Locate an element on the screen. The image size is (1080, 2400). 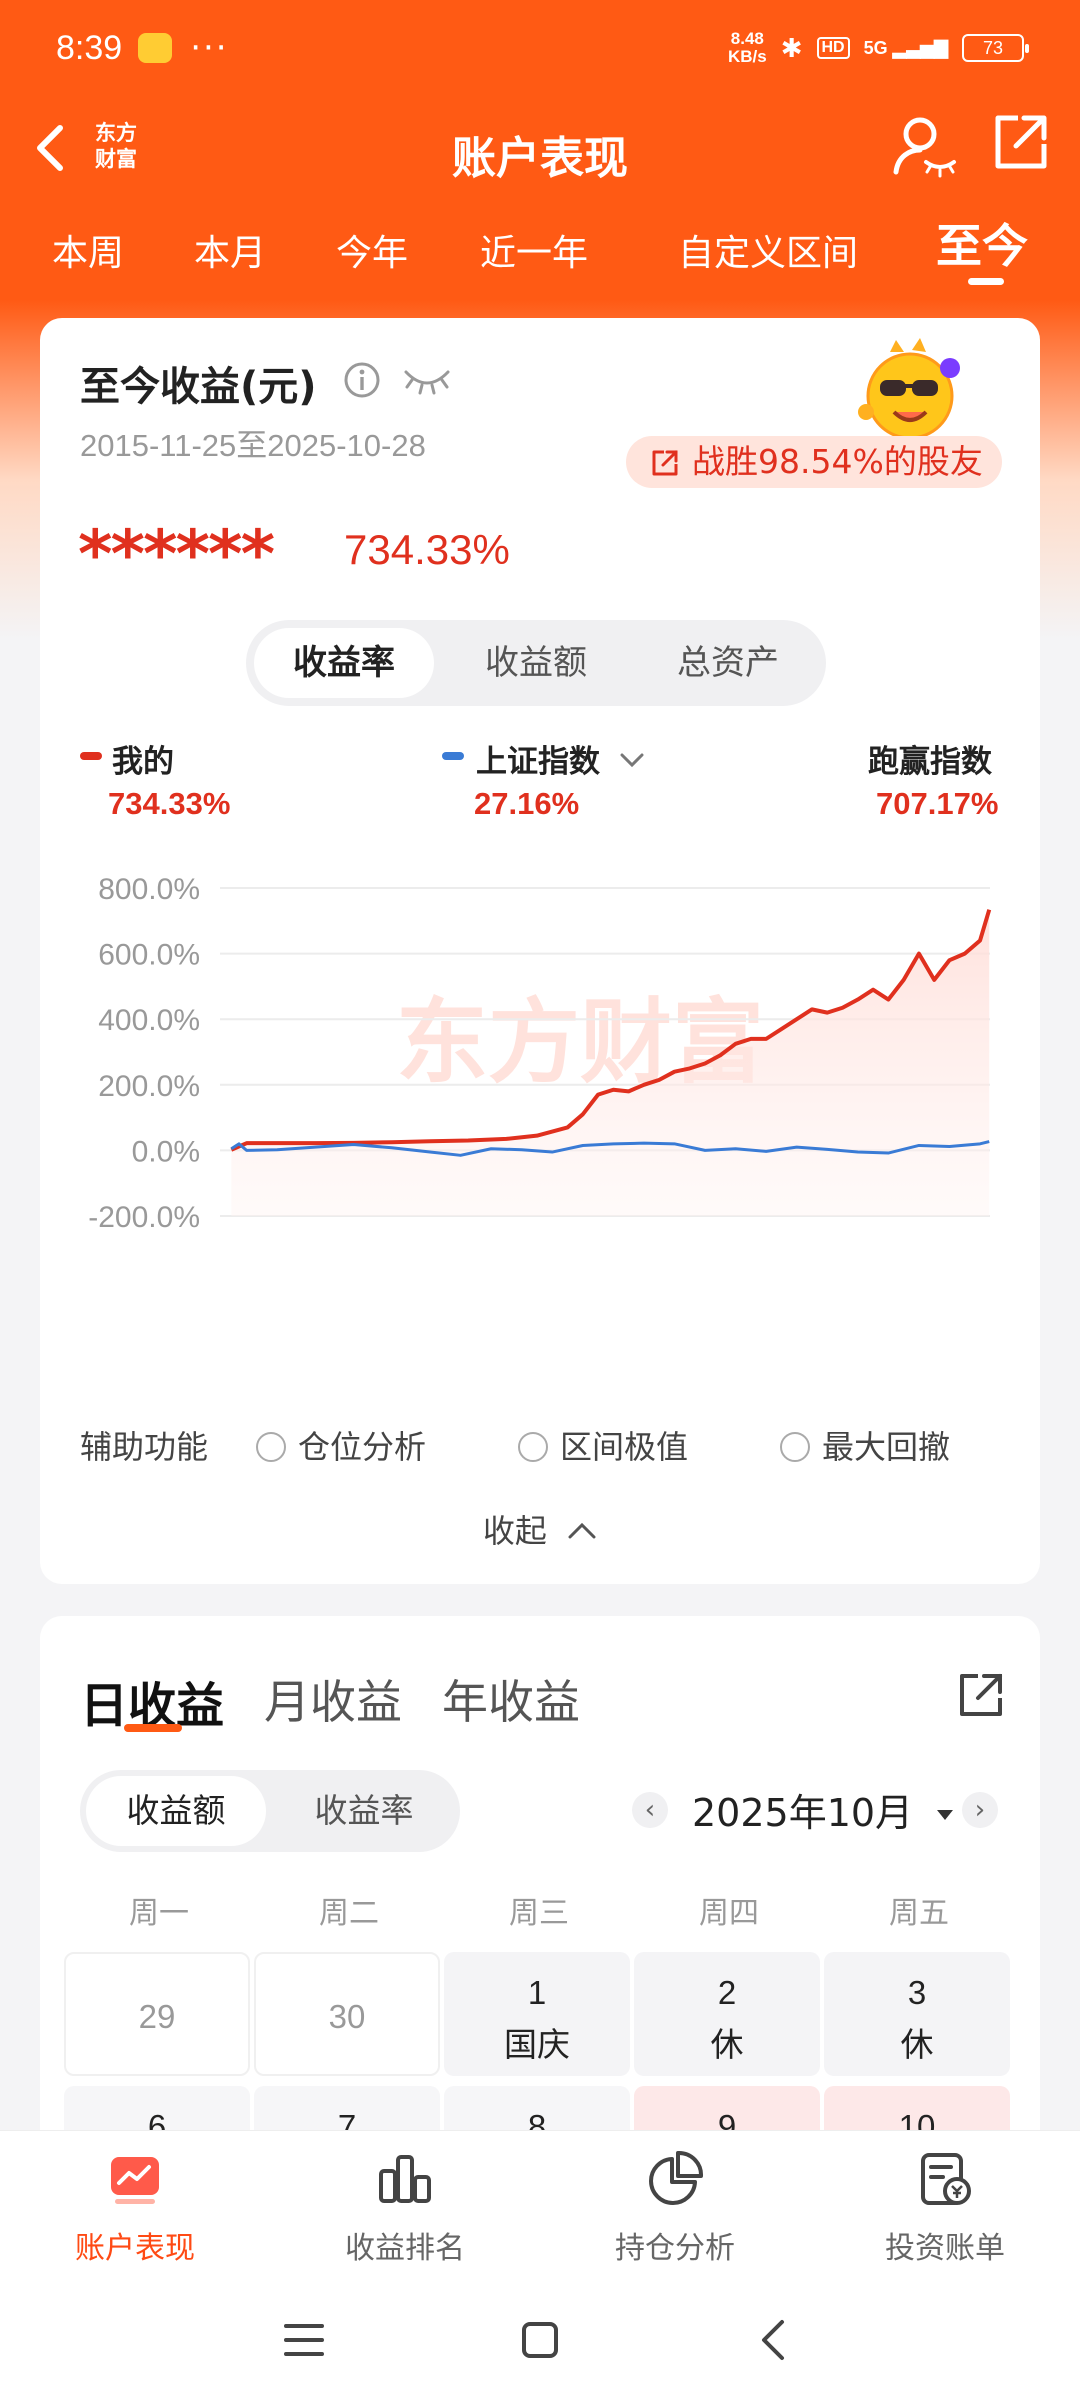
bottom-nav: 账户表现 收益排名 持仓分析 投资账单 is located at coordinates (540, 2205).